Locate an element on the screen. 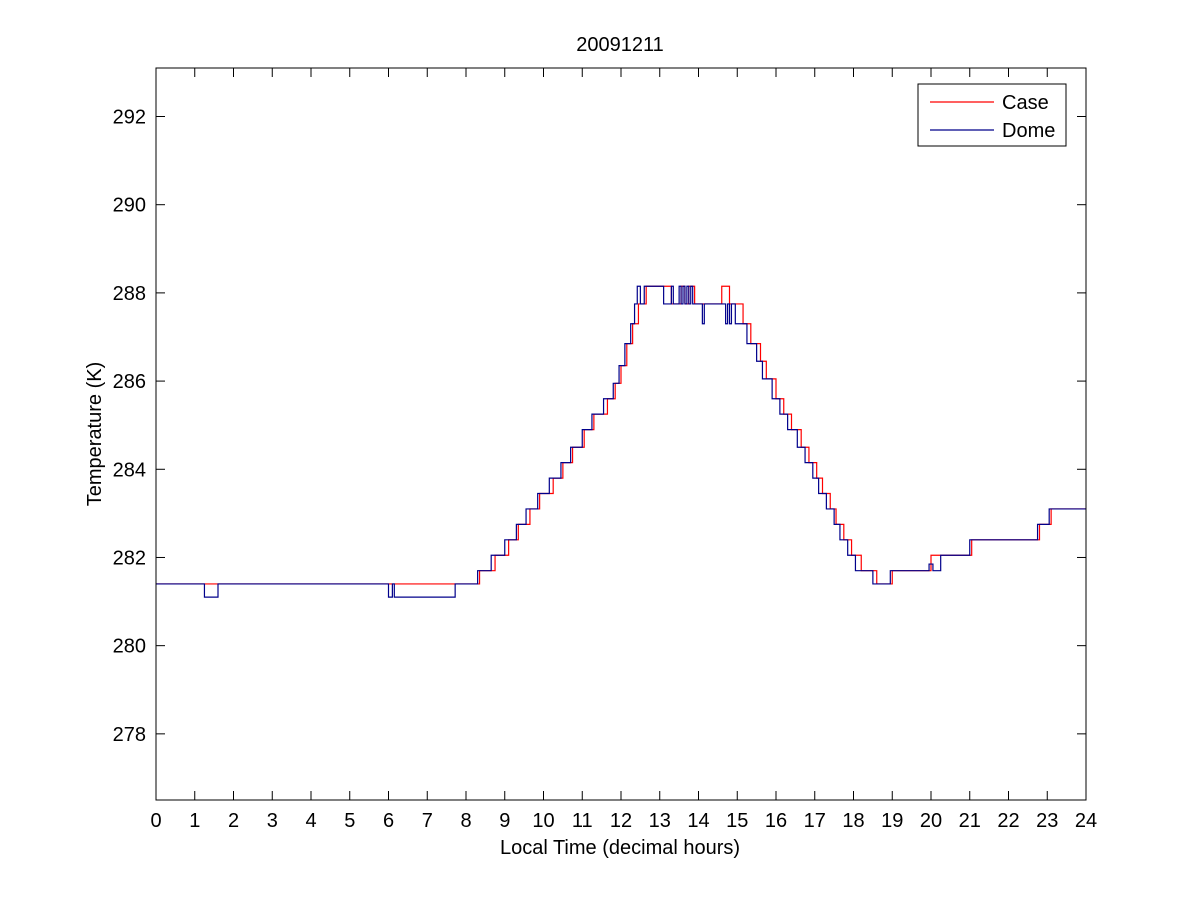 This screenshot has height=900, width=1200. y-tick-label: 284 is located at coordinates (129, 470).